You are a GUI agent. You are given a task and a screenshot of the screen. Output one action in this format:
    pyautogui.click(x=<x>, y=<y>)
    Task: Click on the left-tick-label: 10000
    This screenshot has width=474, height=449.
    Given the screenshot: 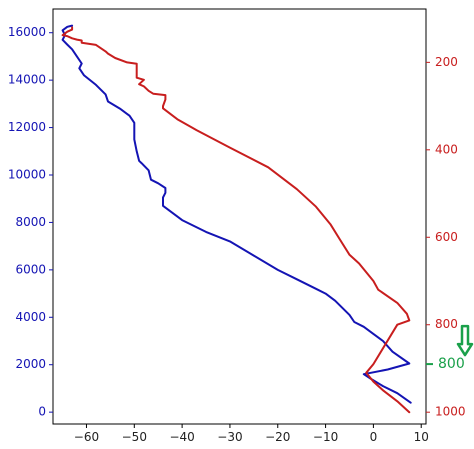 What is the action you would take?
    pyautogui.click(x=27, y=175)
    